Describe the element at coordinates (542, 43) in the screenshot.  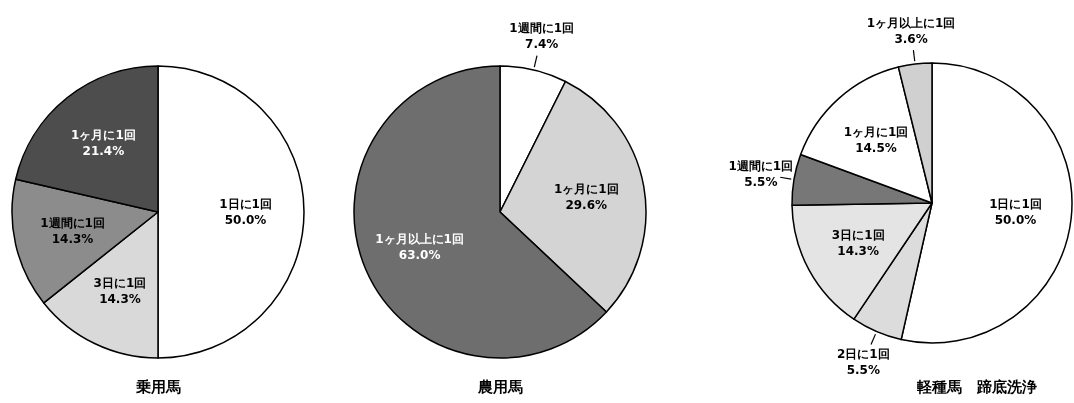
I see `data-label: 7.4%` at that location.